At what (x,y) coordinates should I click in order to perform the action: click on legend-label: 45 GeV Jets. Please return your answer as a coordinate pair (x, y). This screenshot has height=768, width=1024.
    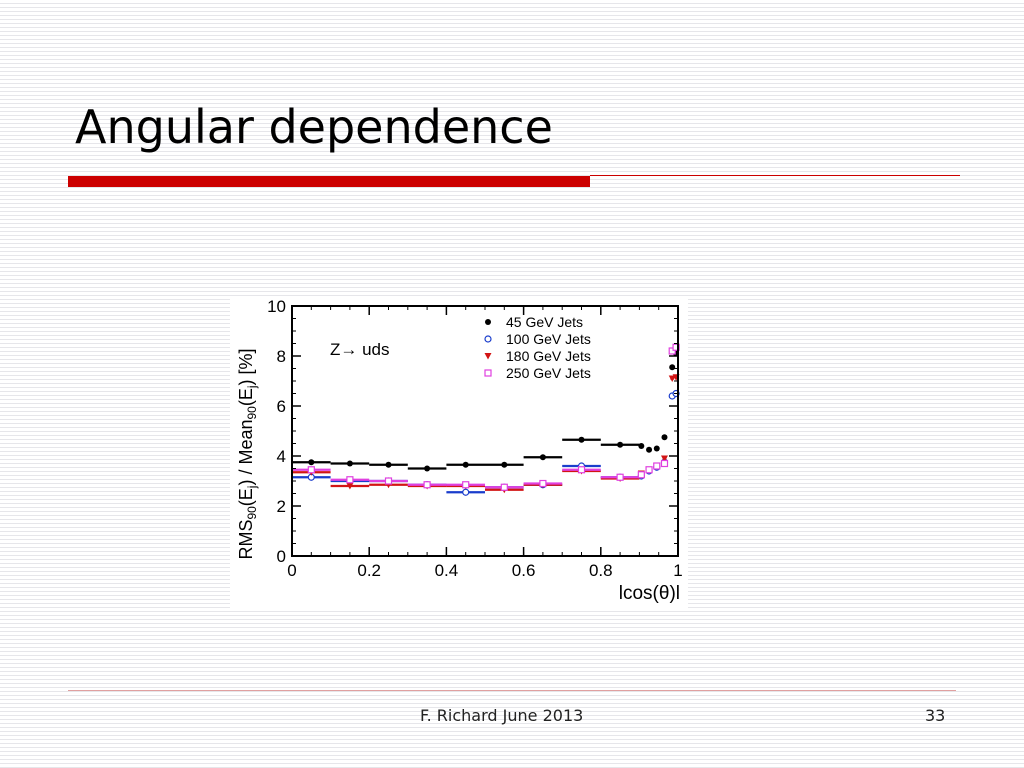
    Looking at the image, I should click on (544, 322).